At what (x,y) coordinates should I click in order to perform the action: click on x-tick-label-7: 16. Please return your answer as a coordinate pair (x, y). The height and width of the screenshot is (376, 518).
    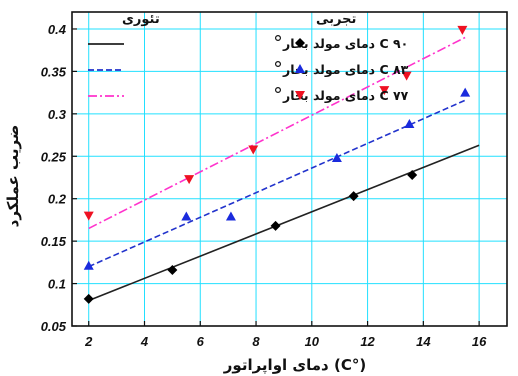
    Looking at the image, I should click on (479, 341).